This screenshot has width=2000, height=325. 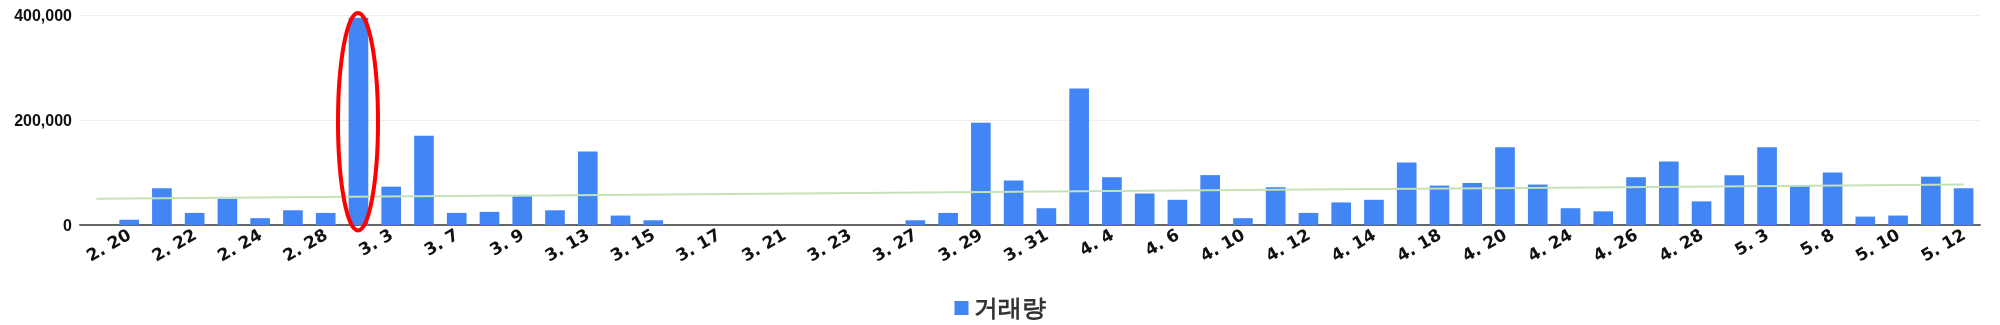 What do you see at coordinates (1877, 245) in the screenshot?
I see `x-tick-label: 5. 10` at bounding box center [1877, 245].